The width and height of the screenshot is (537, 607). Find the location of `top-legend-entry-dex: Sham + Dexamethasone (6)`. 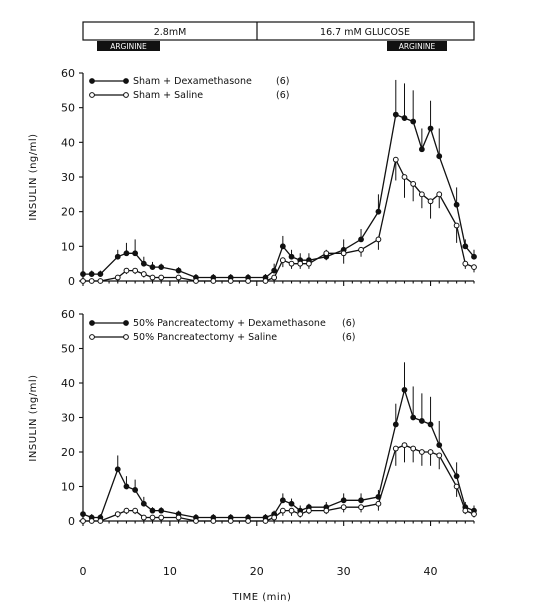

top-legend-entry-dex: Sham + Dexamethasone (6) is located at coordinates (189, 81).